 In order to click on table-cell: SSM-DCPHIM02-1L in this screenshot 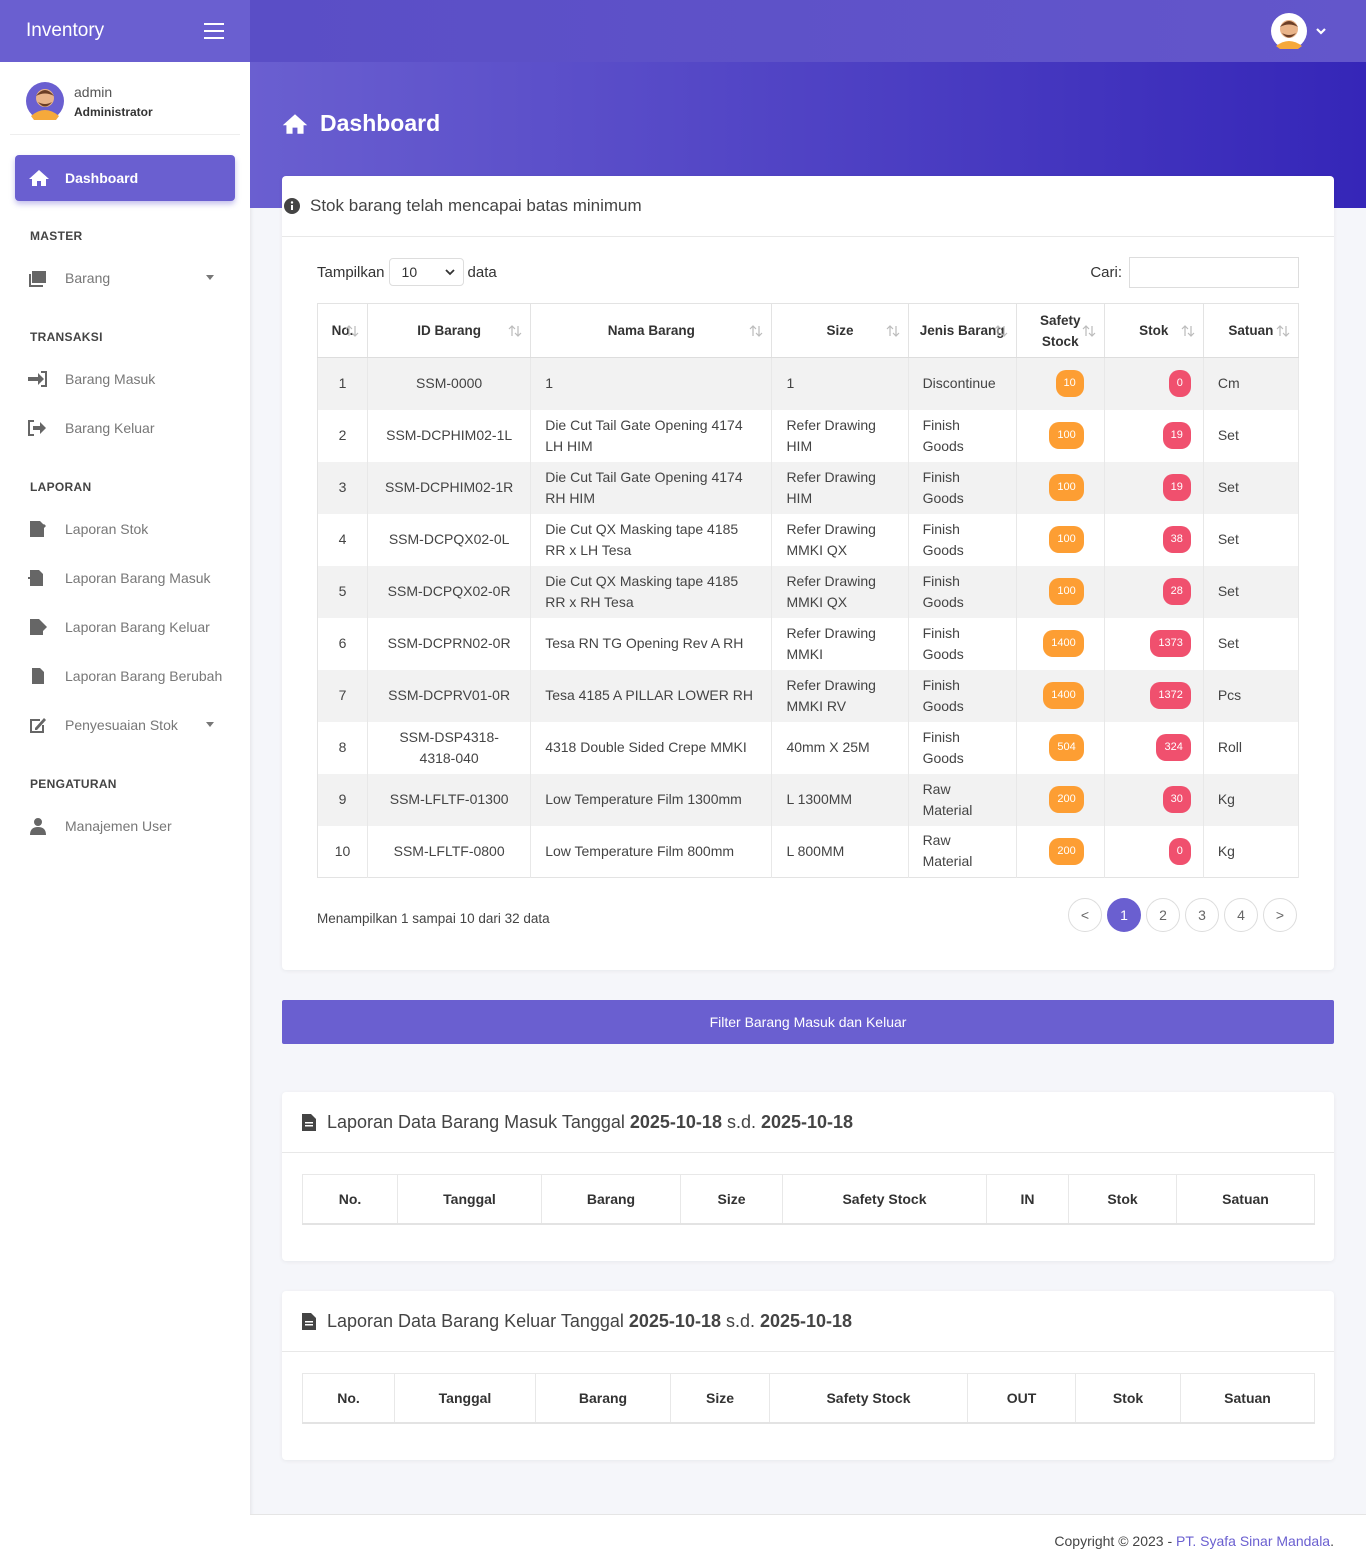, I will do `click(449, 435)`.